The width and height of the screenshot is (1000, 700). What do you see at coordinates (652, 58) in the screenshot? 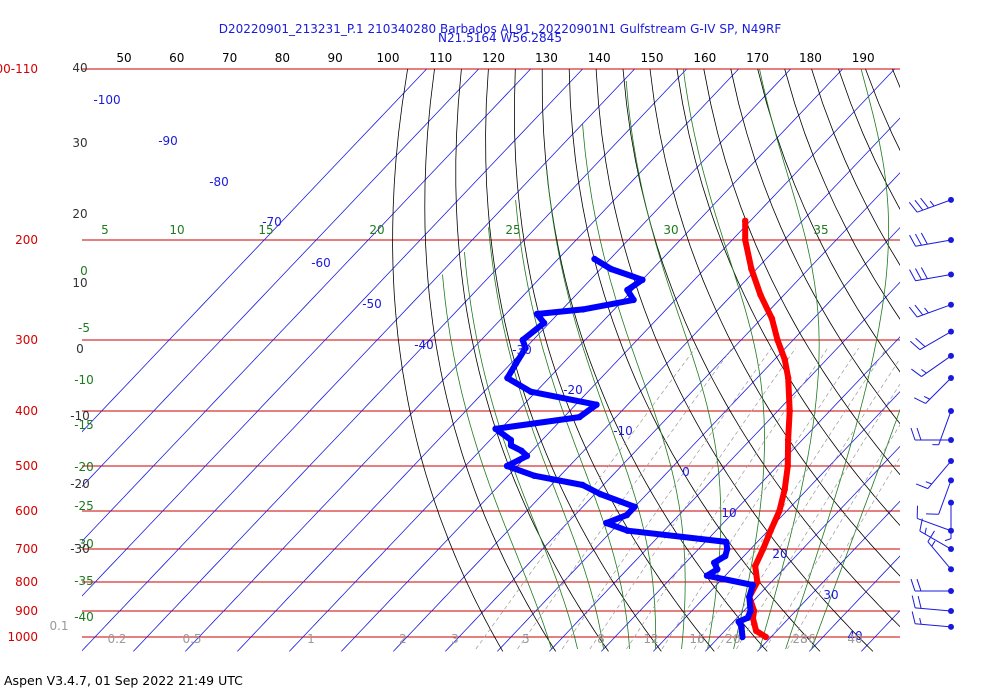
I see `theta-tick-label: 150` at bounding box center [652, 58].